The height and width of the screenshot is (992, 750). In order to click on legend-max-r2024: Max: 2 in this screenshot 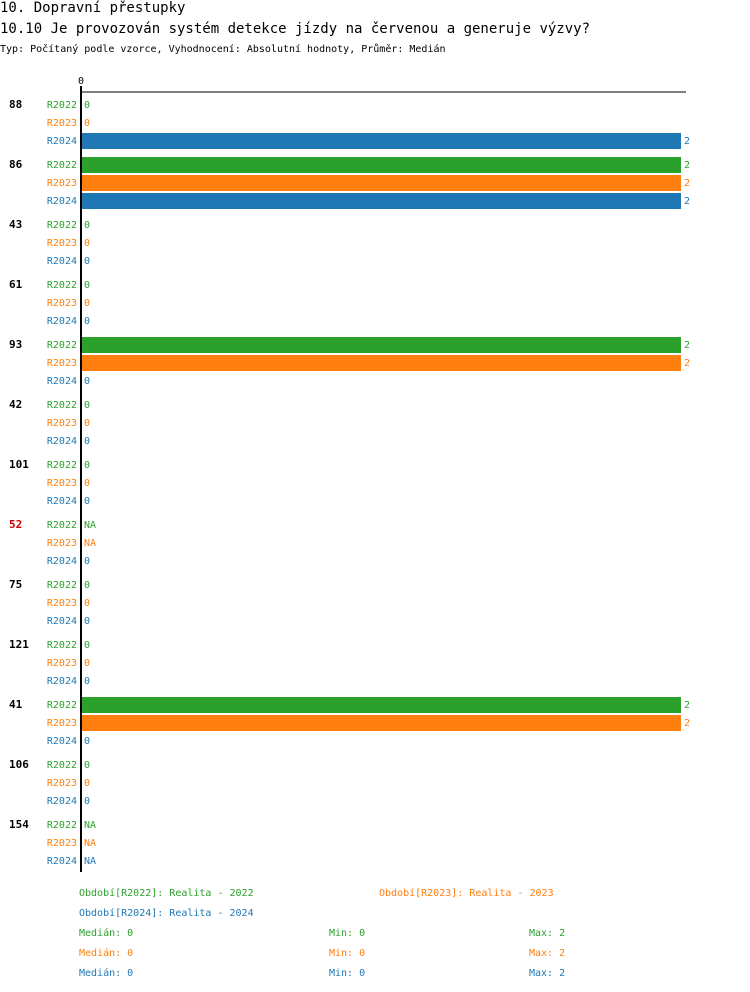, I will do `click(547, 973)`.